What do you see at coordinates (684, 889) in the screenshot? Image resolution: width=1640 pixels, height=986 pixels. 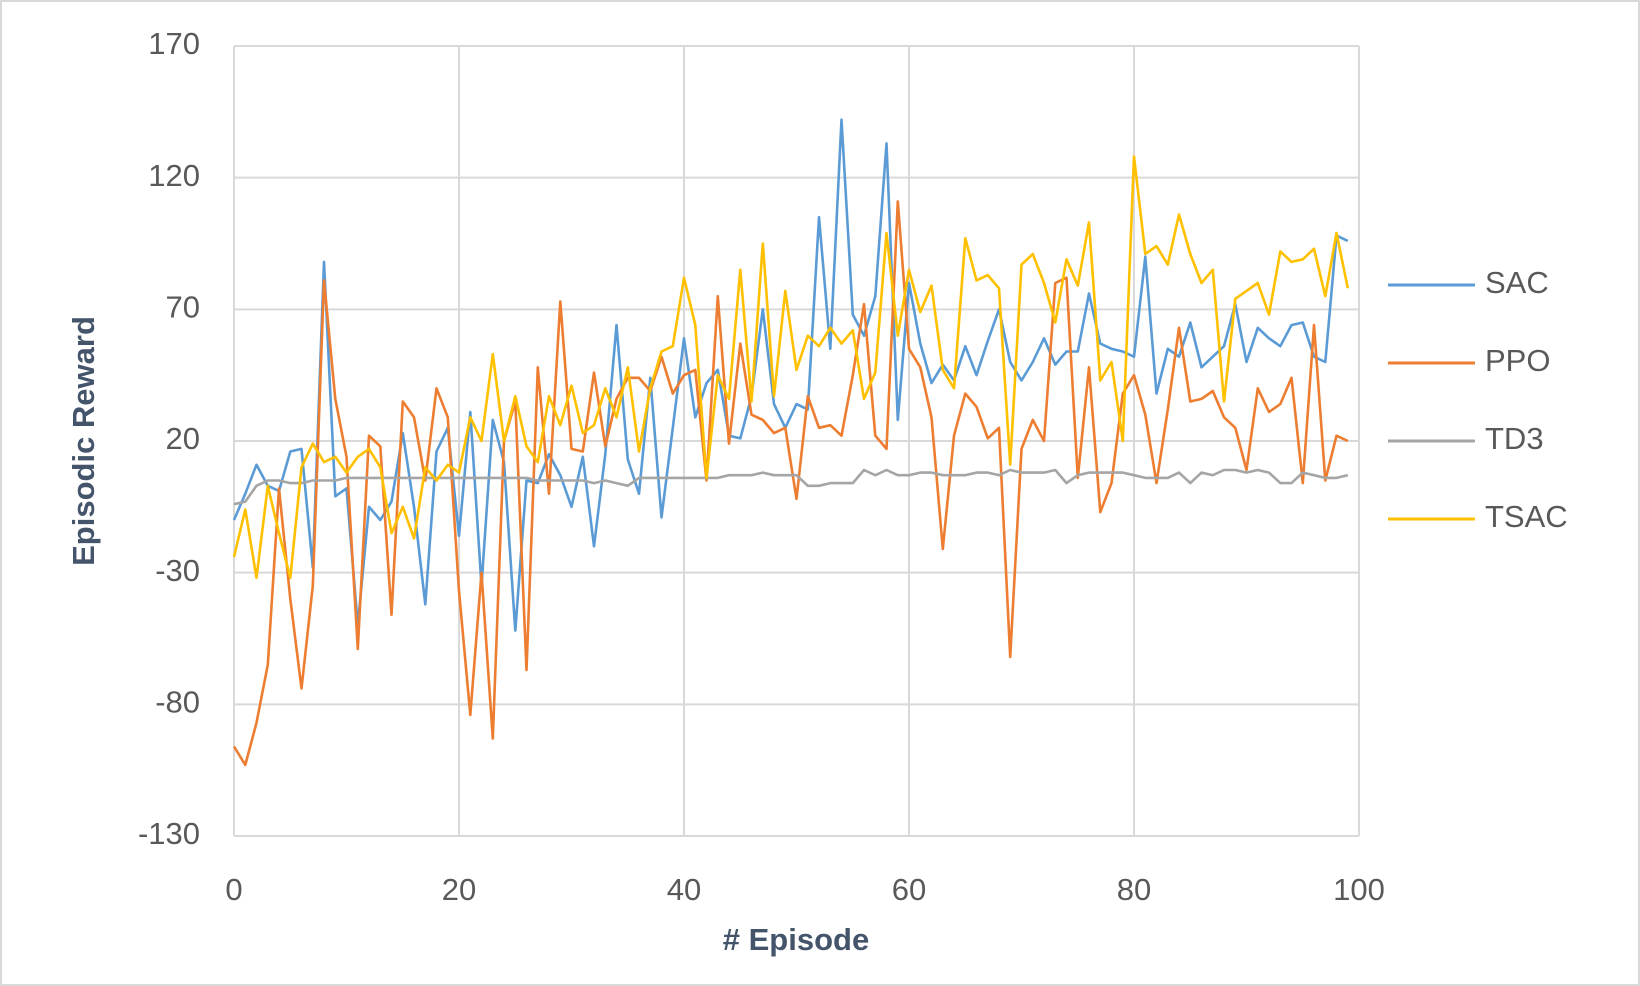 I see `x-tick-label: 40` at bounding box center [684, 889].